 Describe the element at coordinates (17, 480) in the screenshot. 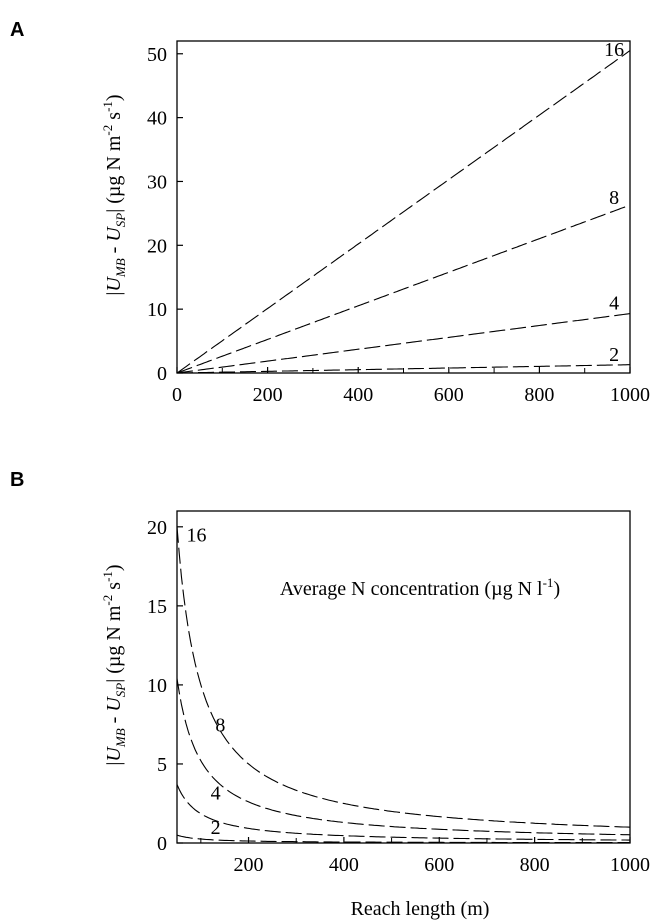

I see `panel-letter-b: B` at that location.